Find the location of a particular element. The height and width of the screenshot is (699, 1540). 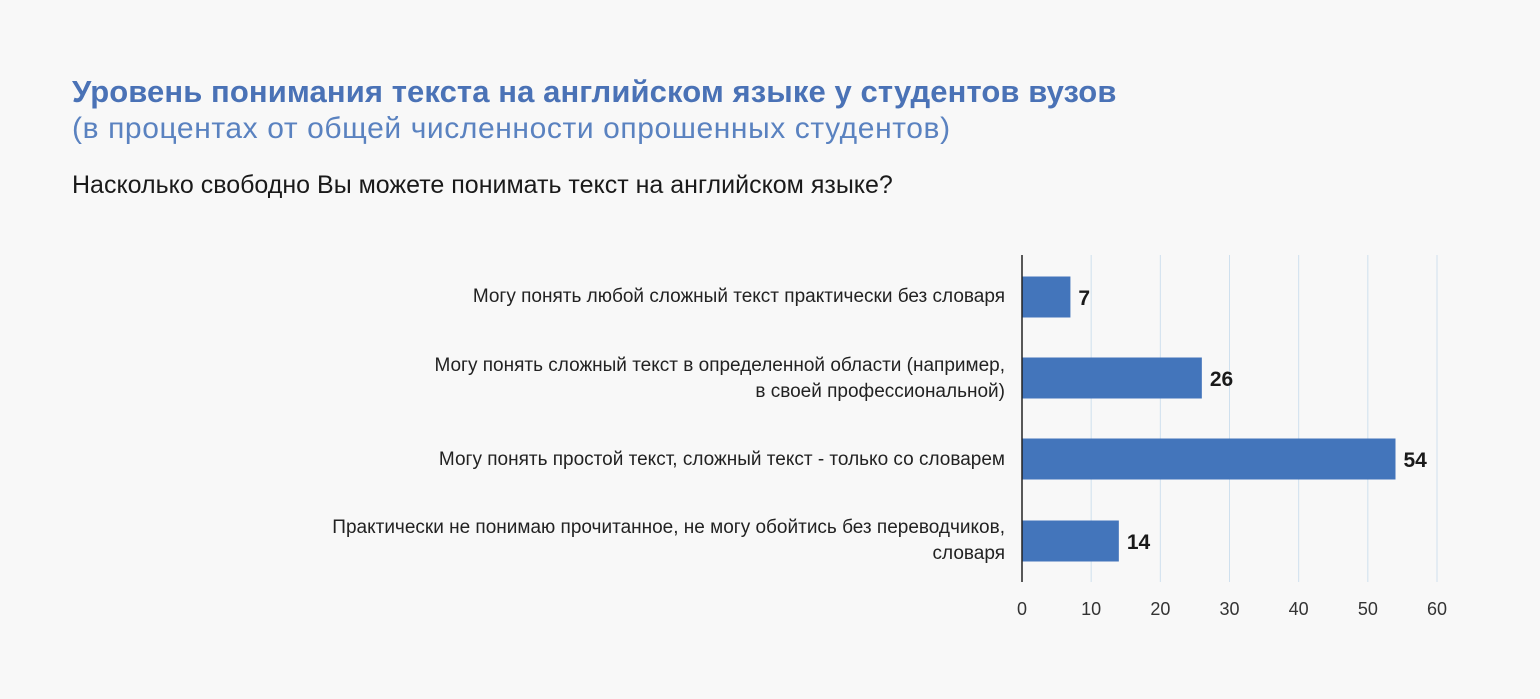

data-label-1: 7 is located at coordinates (1084, 298).